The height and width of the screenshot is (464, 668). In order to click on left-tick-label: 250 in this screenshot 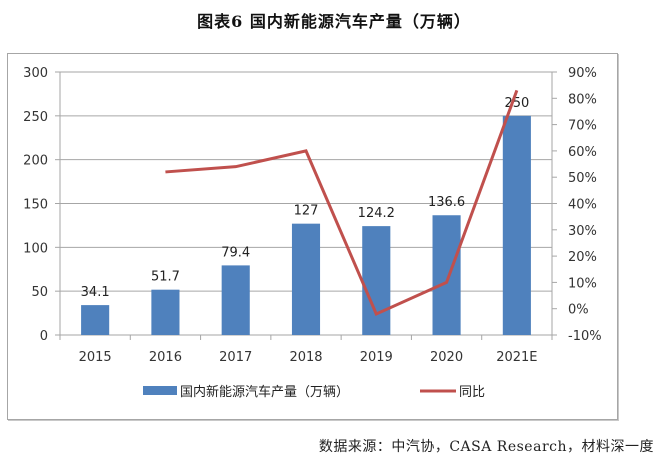, I will do `click(35, 117)`.